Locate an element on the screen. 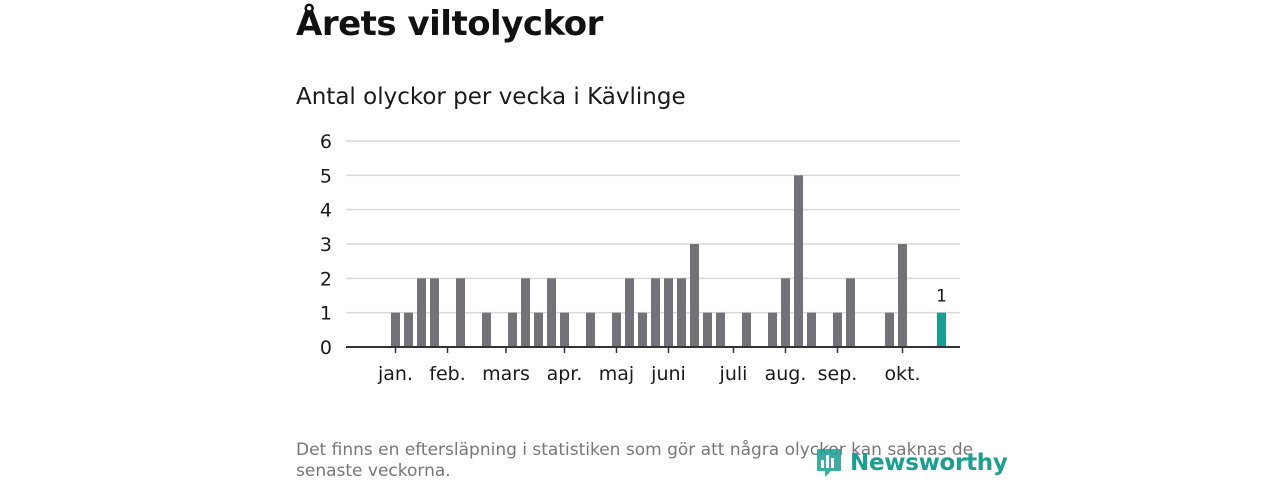 Image resolution: width=1280 pixels, height=482 pixels. y-tick-label: 3 is located at coordinates (326, 245).